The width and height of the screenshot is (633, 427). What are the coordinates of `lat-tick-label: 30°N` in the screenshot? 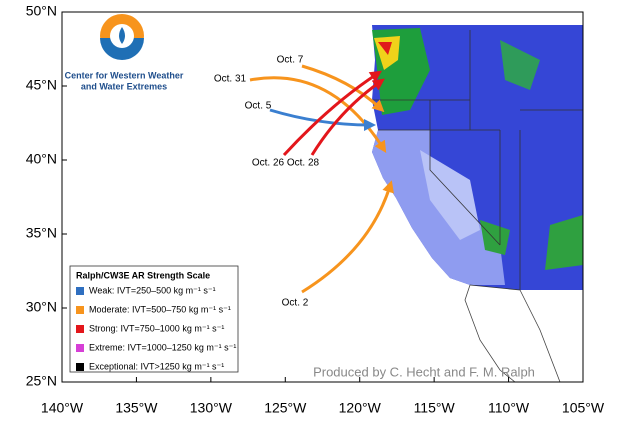 It's located at (41, 307).